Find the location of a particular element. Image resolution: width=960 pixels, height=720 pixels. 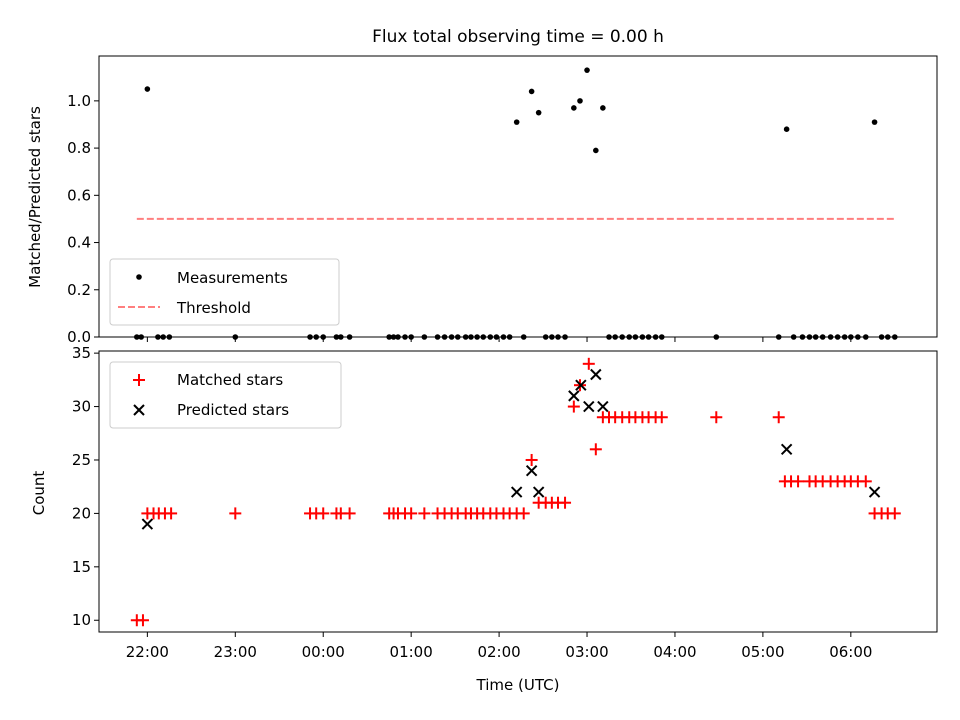

x-axis-label: Time (UTC) is located at coordinates (518, 685).